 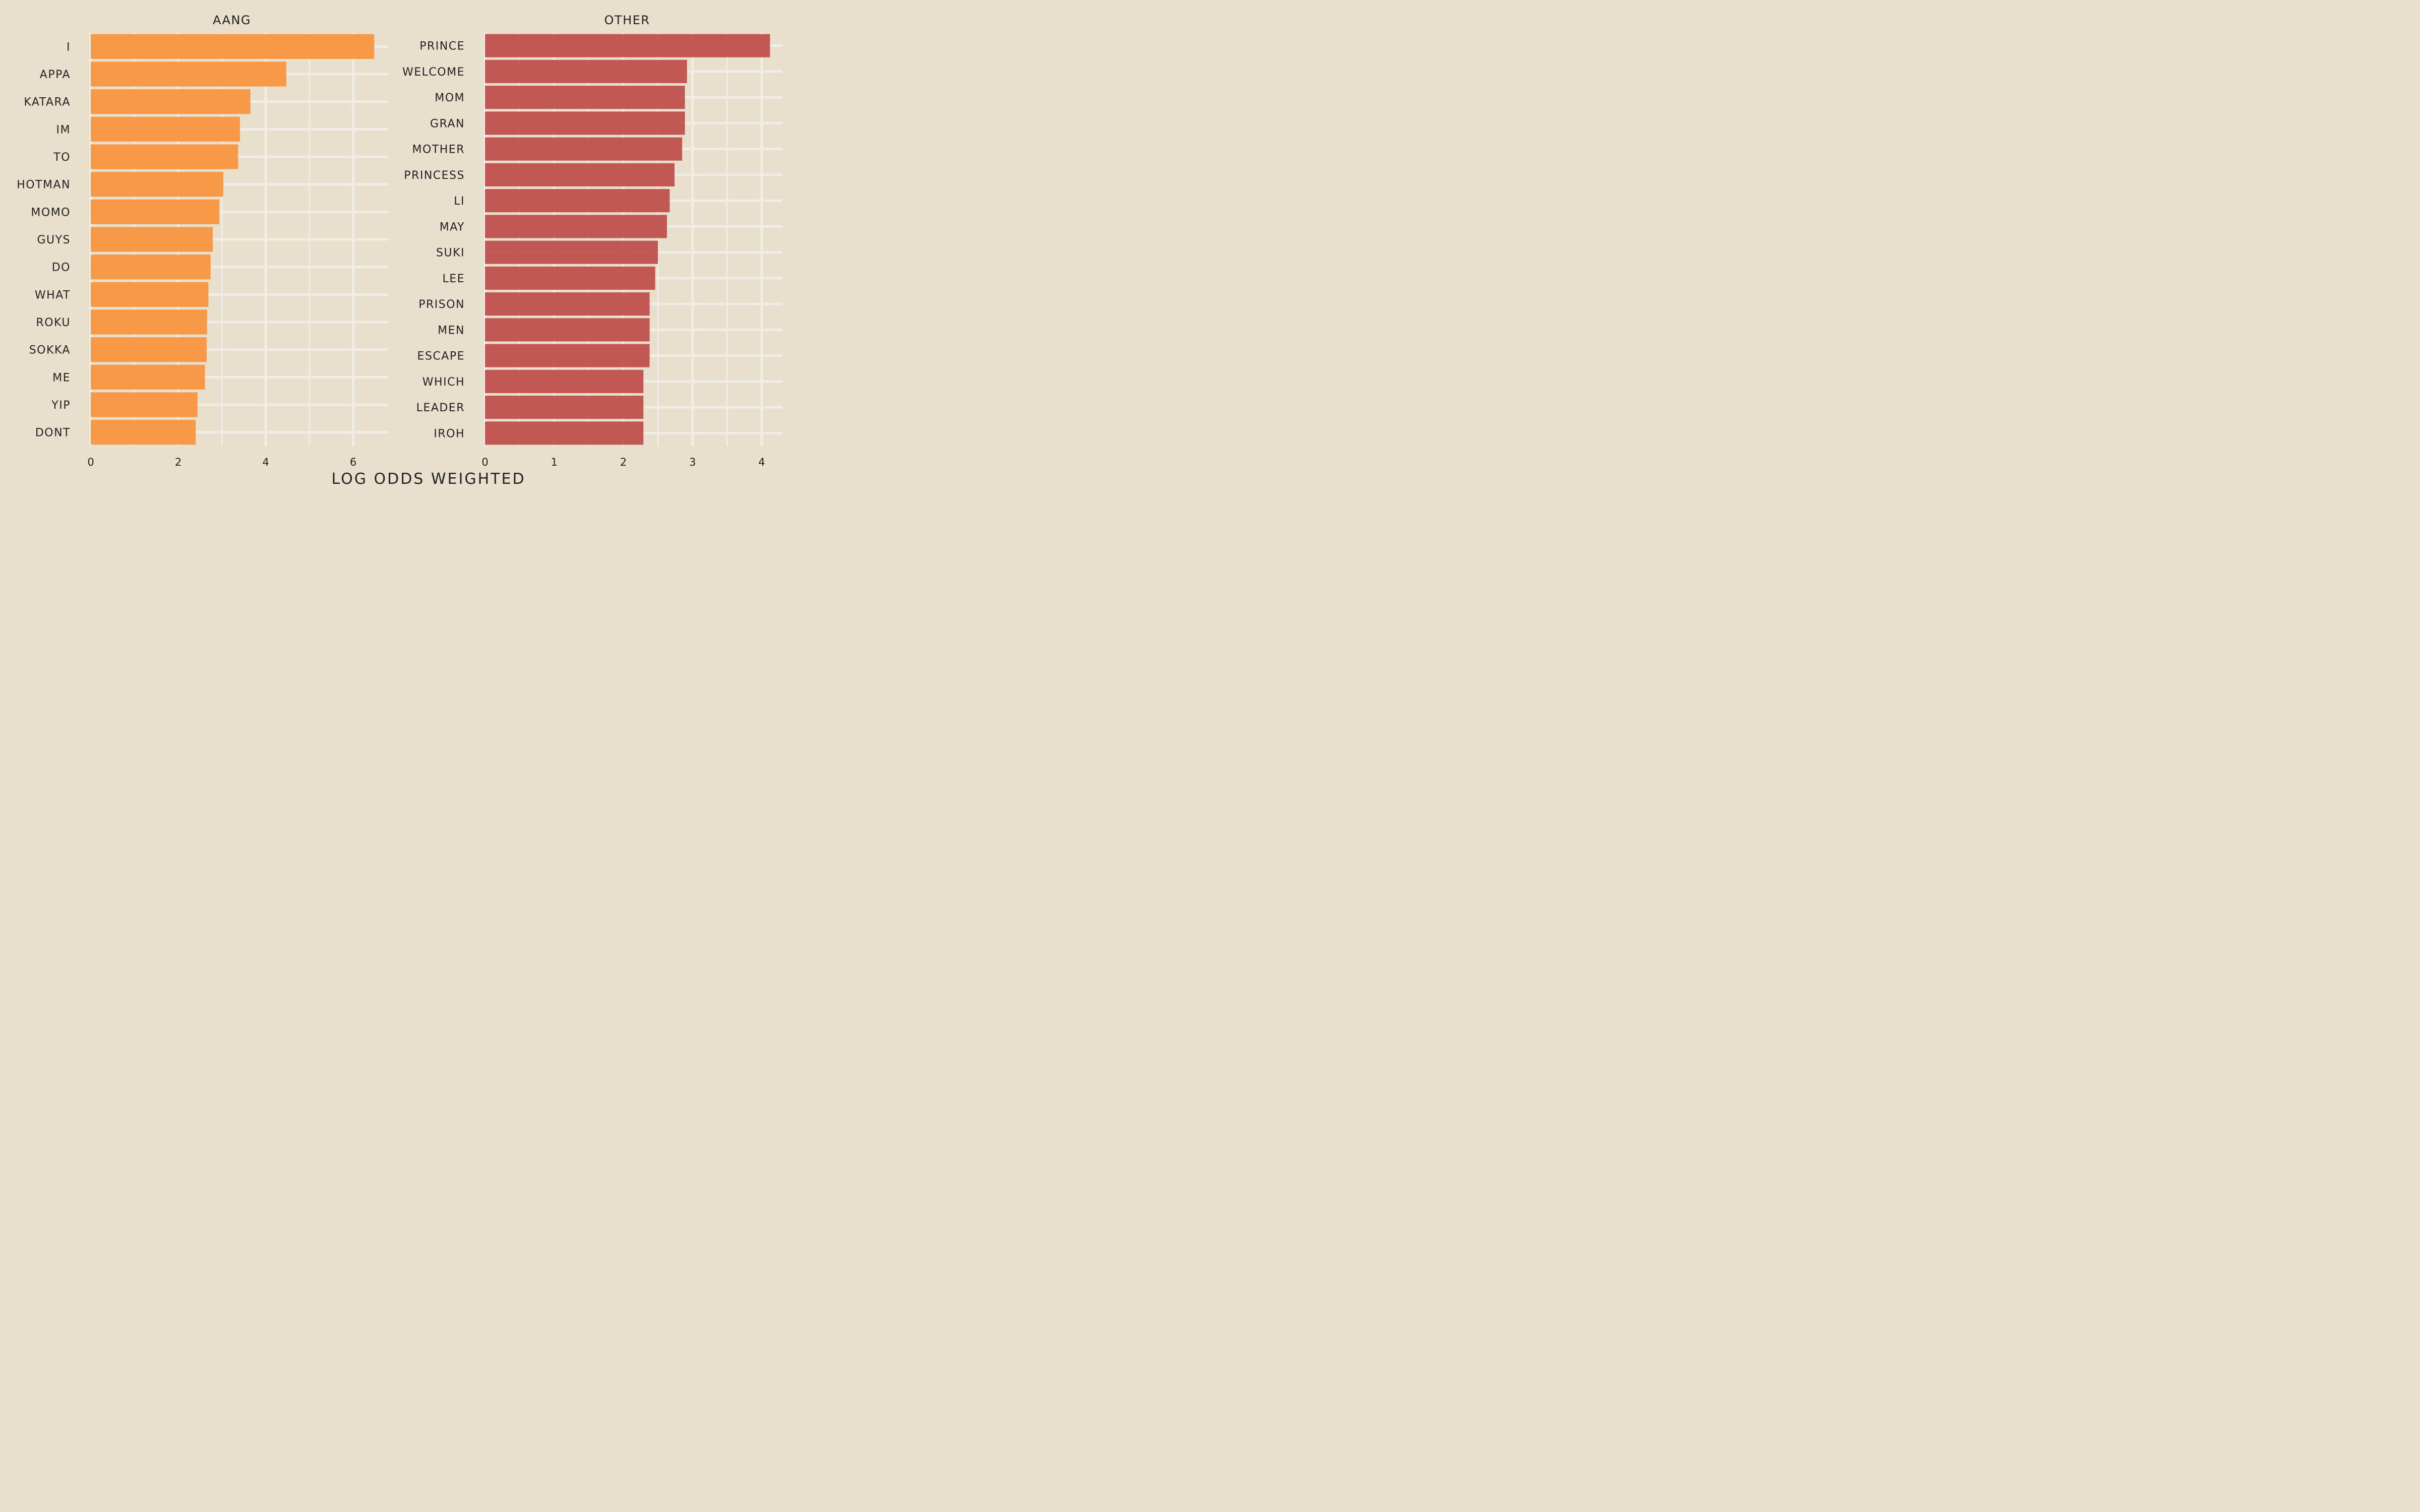 I want to click on category-label: KATARA, so click(x=47, y=102).